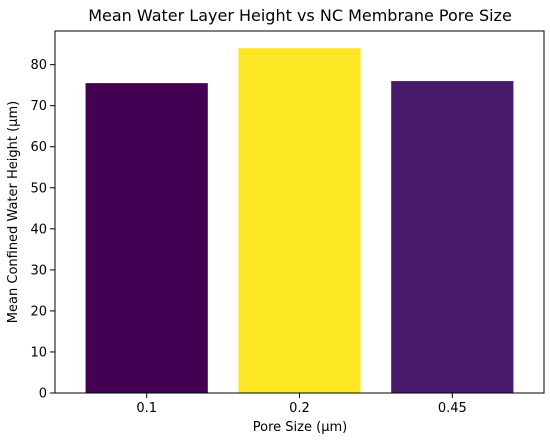 The width and height of the screenshot is (550, 440). I want to click on y-tick-label: 40, so click(38, 229).